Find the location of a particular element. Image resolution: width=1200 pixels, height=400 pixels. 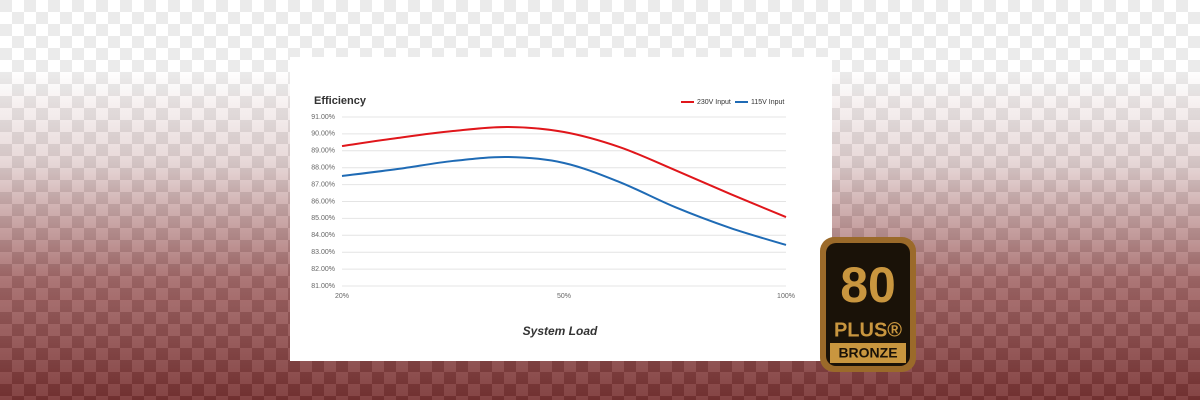

legend-label: 115V Input is located at coordinates (767, 102).